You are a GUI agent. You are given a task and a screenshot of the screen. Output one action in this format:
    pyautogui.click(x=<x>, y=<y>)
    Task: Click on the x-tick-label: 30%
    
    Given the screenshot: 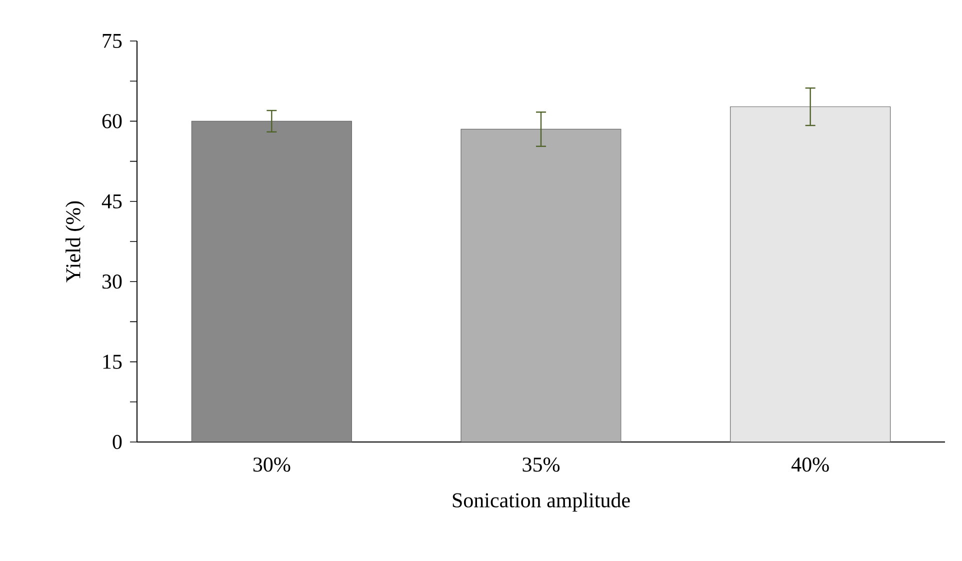 What is the action you would take?
    pyautogui.click(x=271, y=465)
    